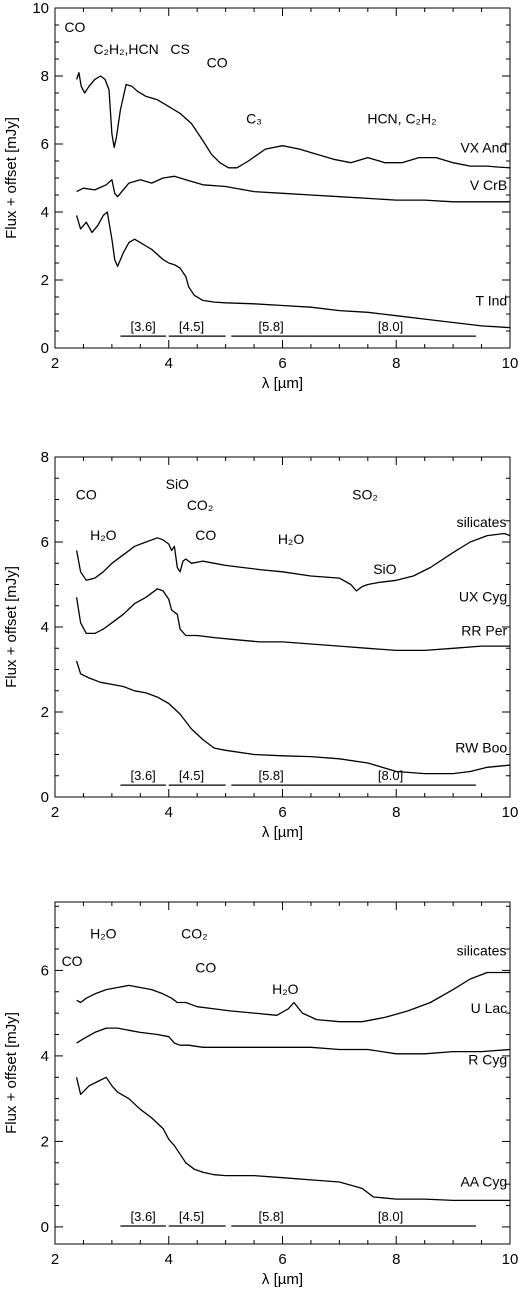  What do you see at coordinates (487, 1059) in the screenshot?
I see `annotation-r-cyg: R Cyg` at bounding box center [487, 1059].